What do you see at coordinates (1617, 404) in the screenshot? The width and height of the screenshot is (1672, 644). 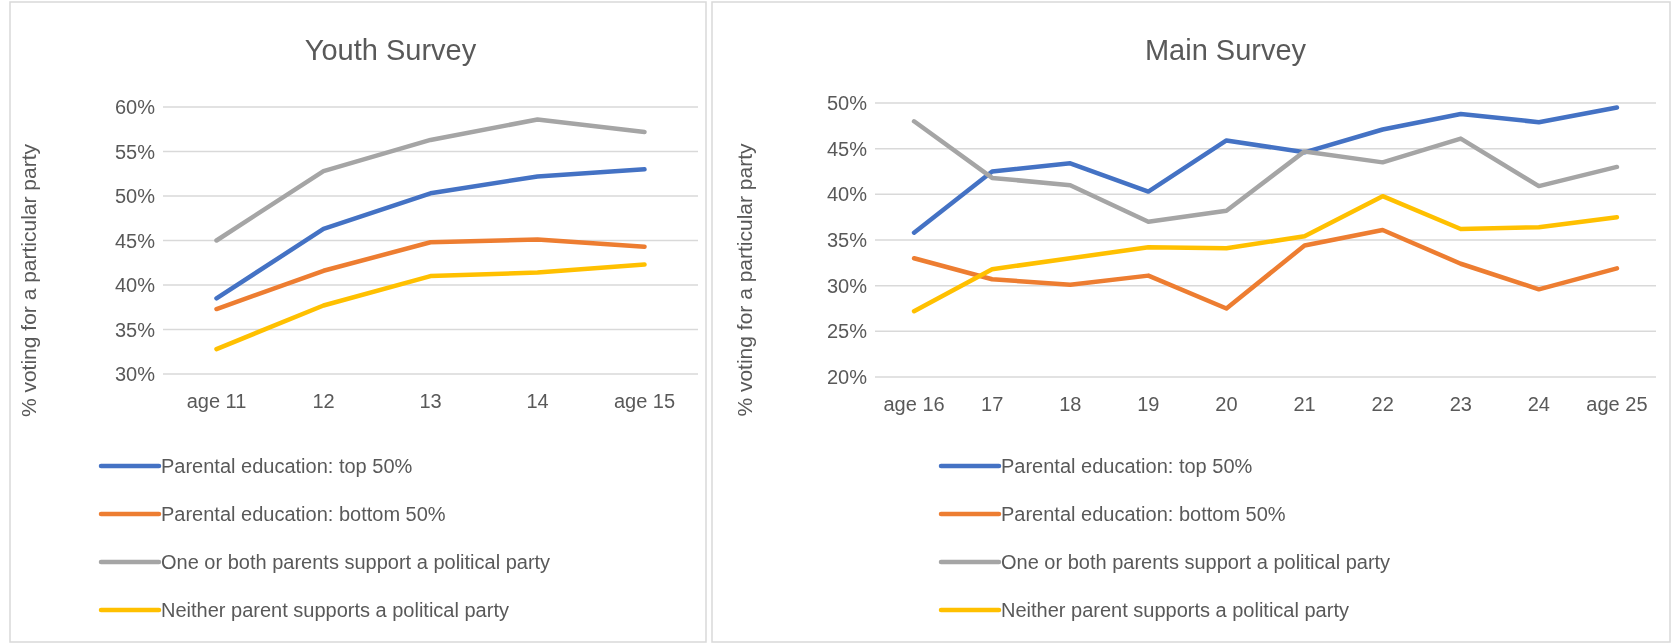 I see `x-tick-label: age 25` at bounding box center [1617, 404].